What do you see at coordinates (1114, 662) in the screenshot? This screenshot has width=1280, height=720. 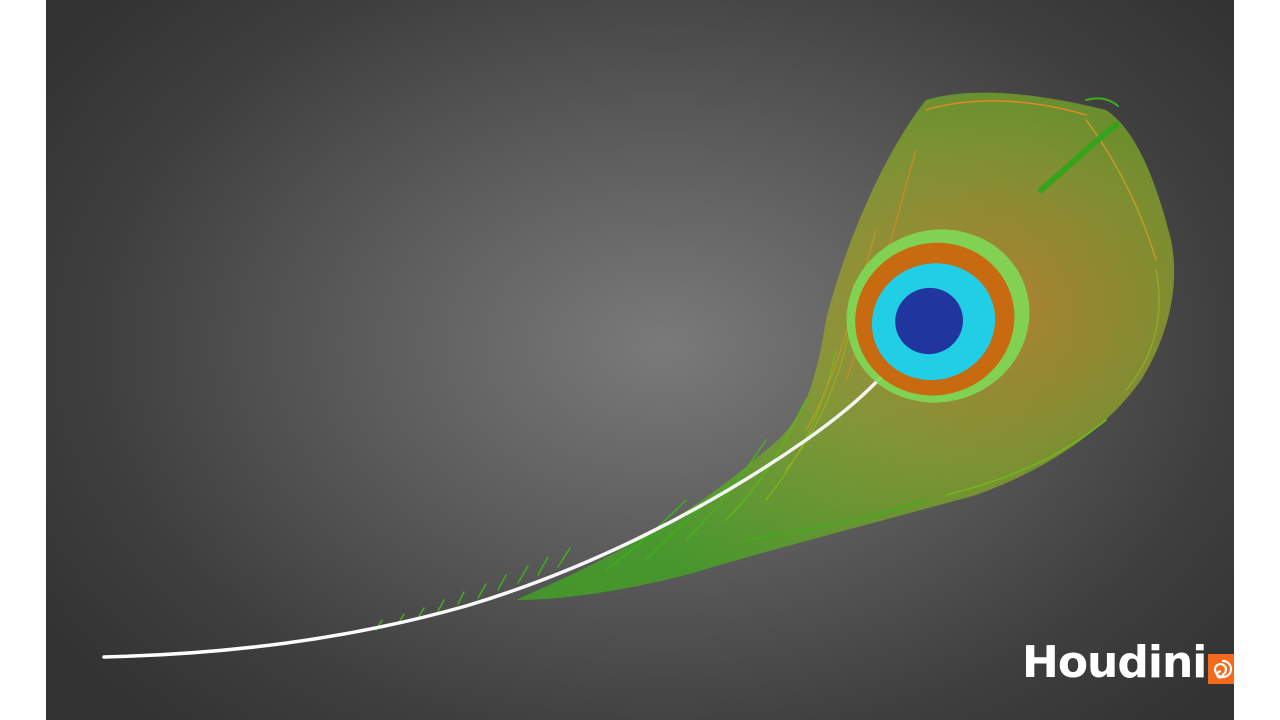 I see `houdini-wordmark: Houdini` at bounding box center [1114, 662].